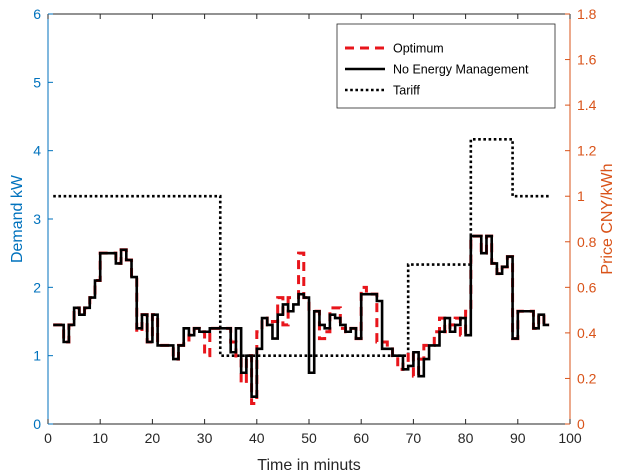 The width and height of the screenshot is (622, 476). Describe the element at coordinates (581, 424) in the screenshot. I see `right-tick-label: 0` at that location.